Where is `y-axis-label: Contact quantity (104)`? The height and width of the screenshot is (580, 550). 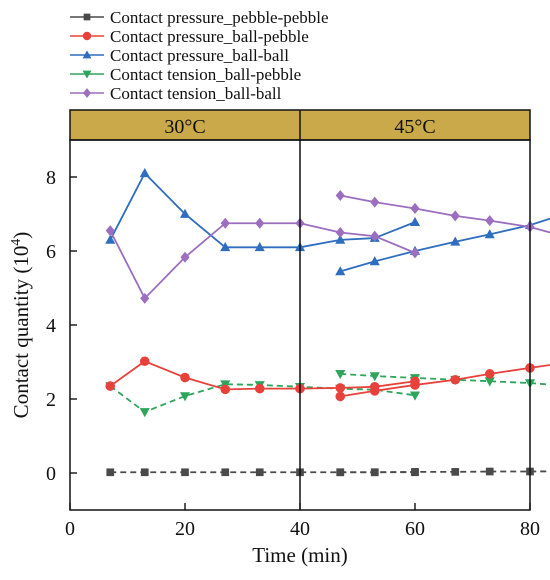 y-axis-label: Contact quantity (104) is located at coordinates (21, 325).